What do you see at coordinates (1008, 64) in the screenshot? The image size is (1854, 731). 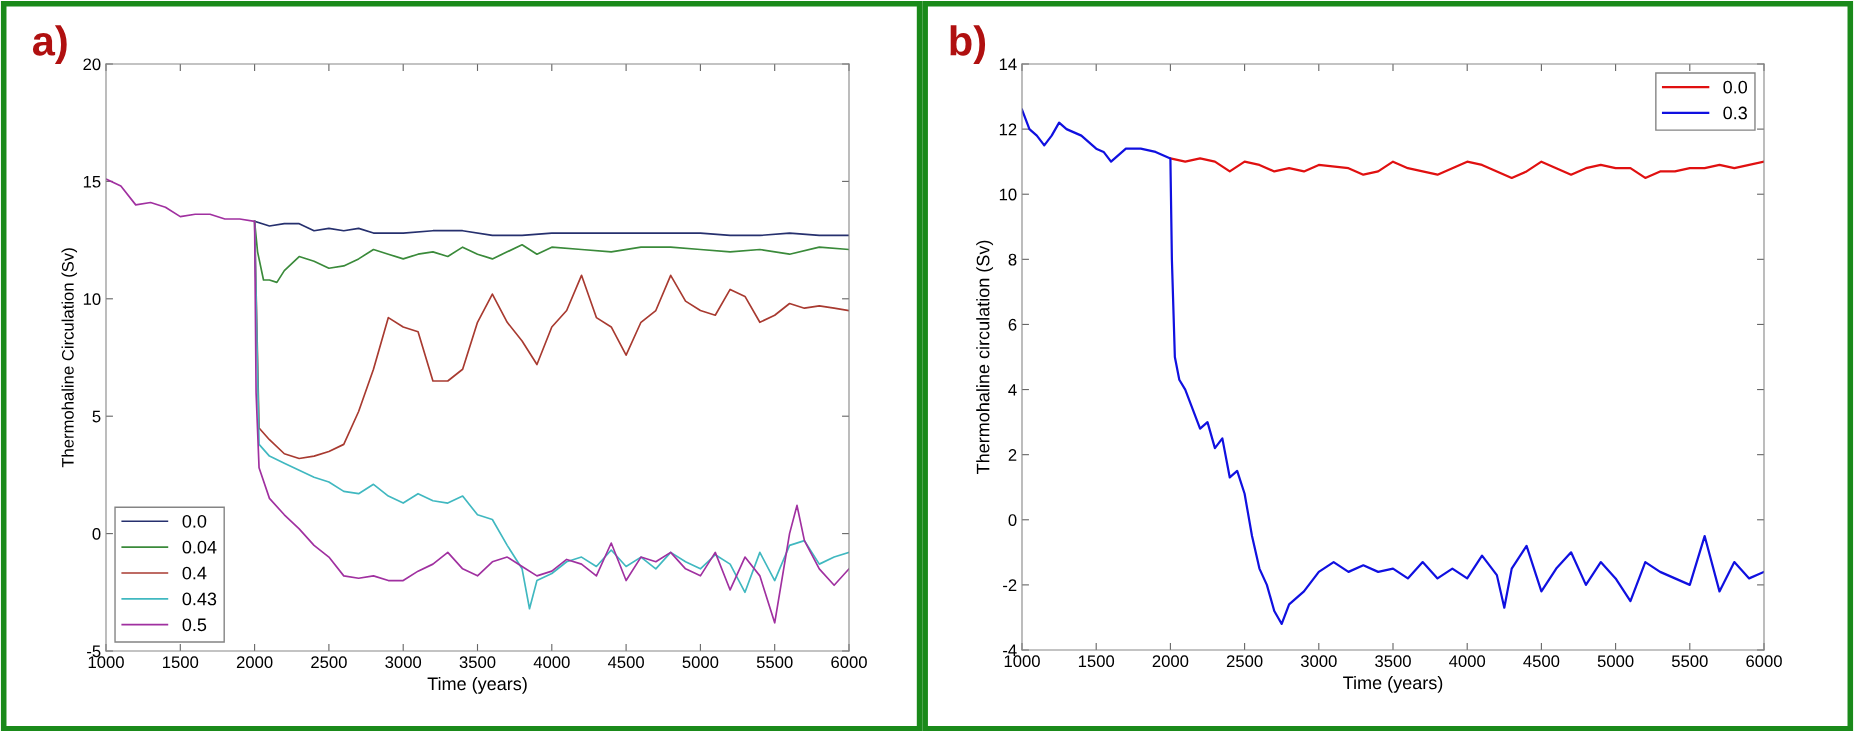 I see `y-tick-label: 14` at bounding box center [1008, 64].